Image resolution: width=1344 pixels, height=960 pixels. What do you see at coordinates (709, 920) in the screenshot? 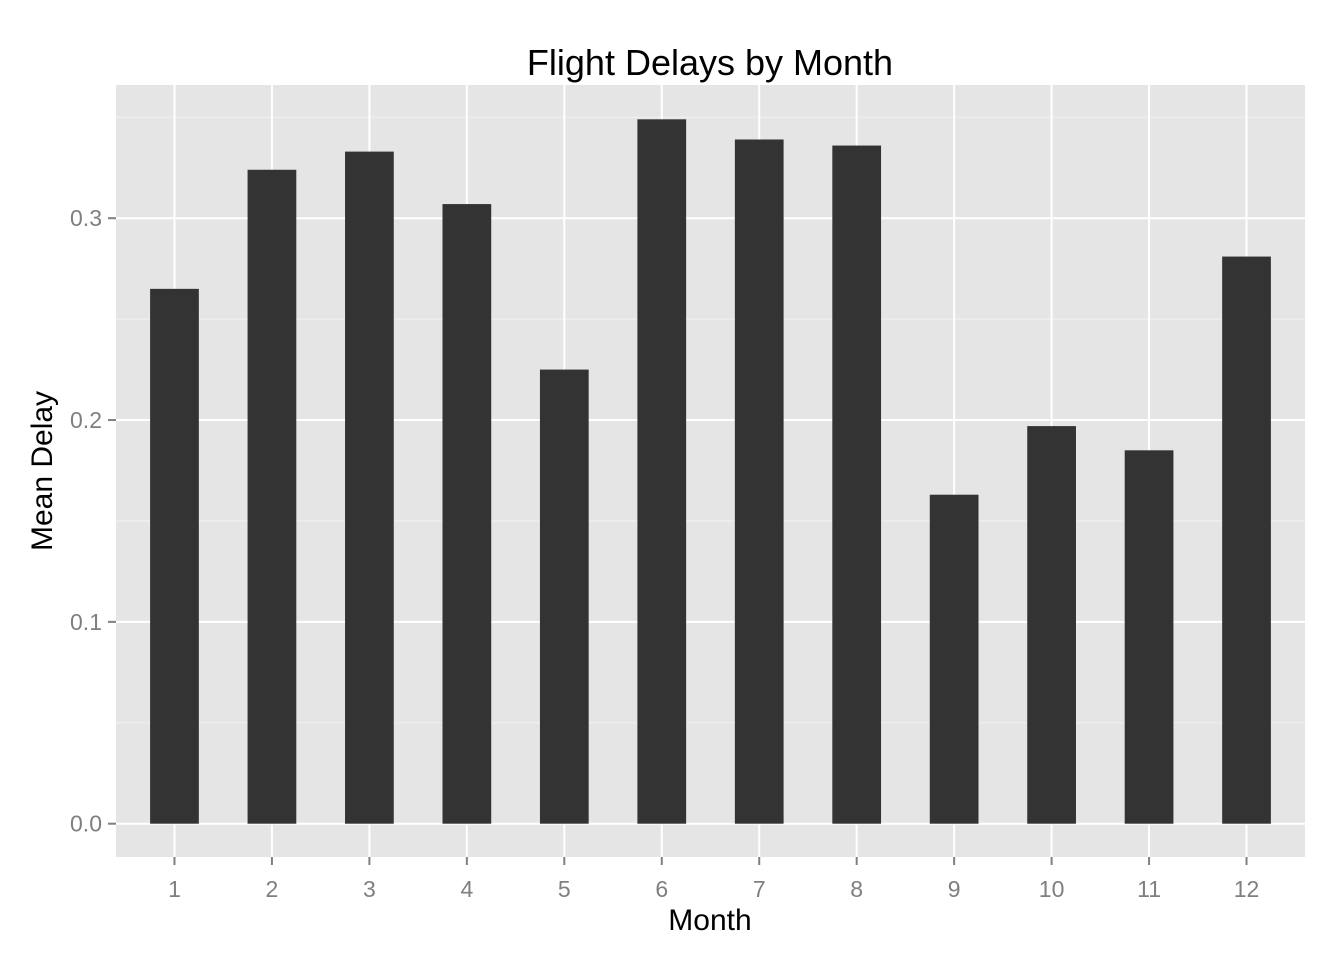
I see `x-axis-title: Month` at bounding box center [709, 920].